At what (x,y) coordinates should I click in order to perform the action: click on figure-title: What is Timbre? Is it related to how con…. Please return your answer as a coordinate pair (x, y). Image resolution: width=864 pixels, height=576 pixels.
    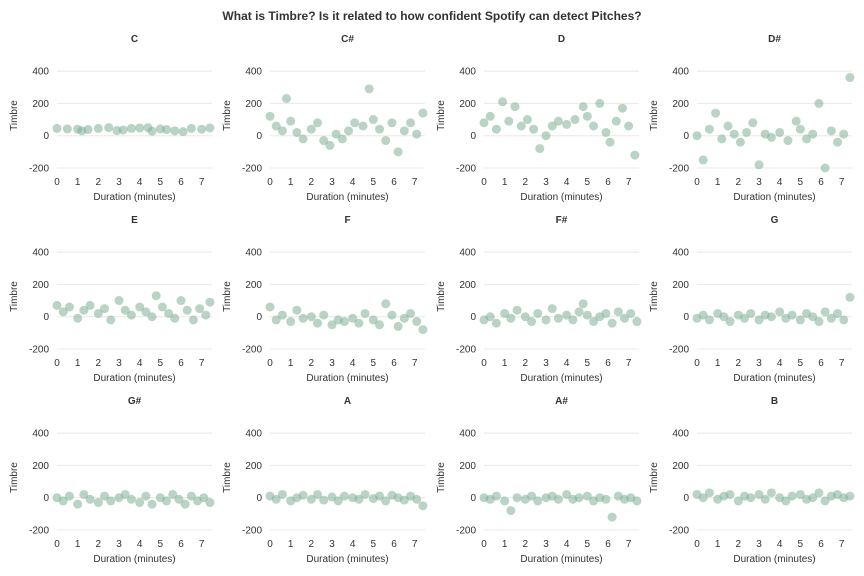
    Looking at the image, I should click on (432, 16).